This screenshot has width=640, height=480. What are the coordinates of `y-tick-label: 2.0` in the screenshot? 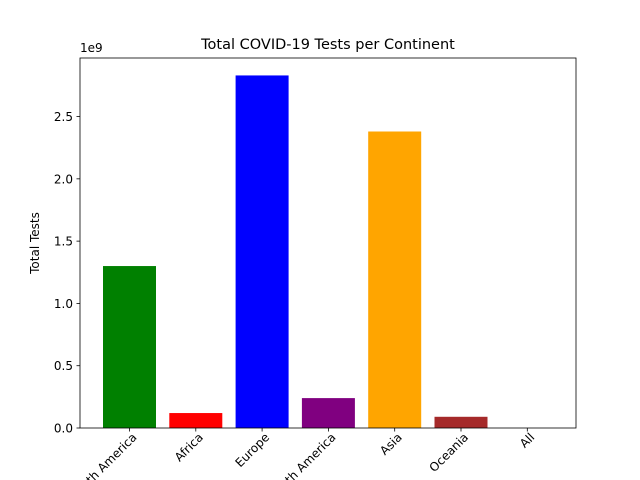 It's located at (63, 179).